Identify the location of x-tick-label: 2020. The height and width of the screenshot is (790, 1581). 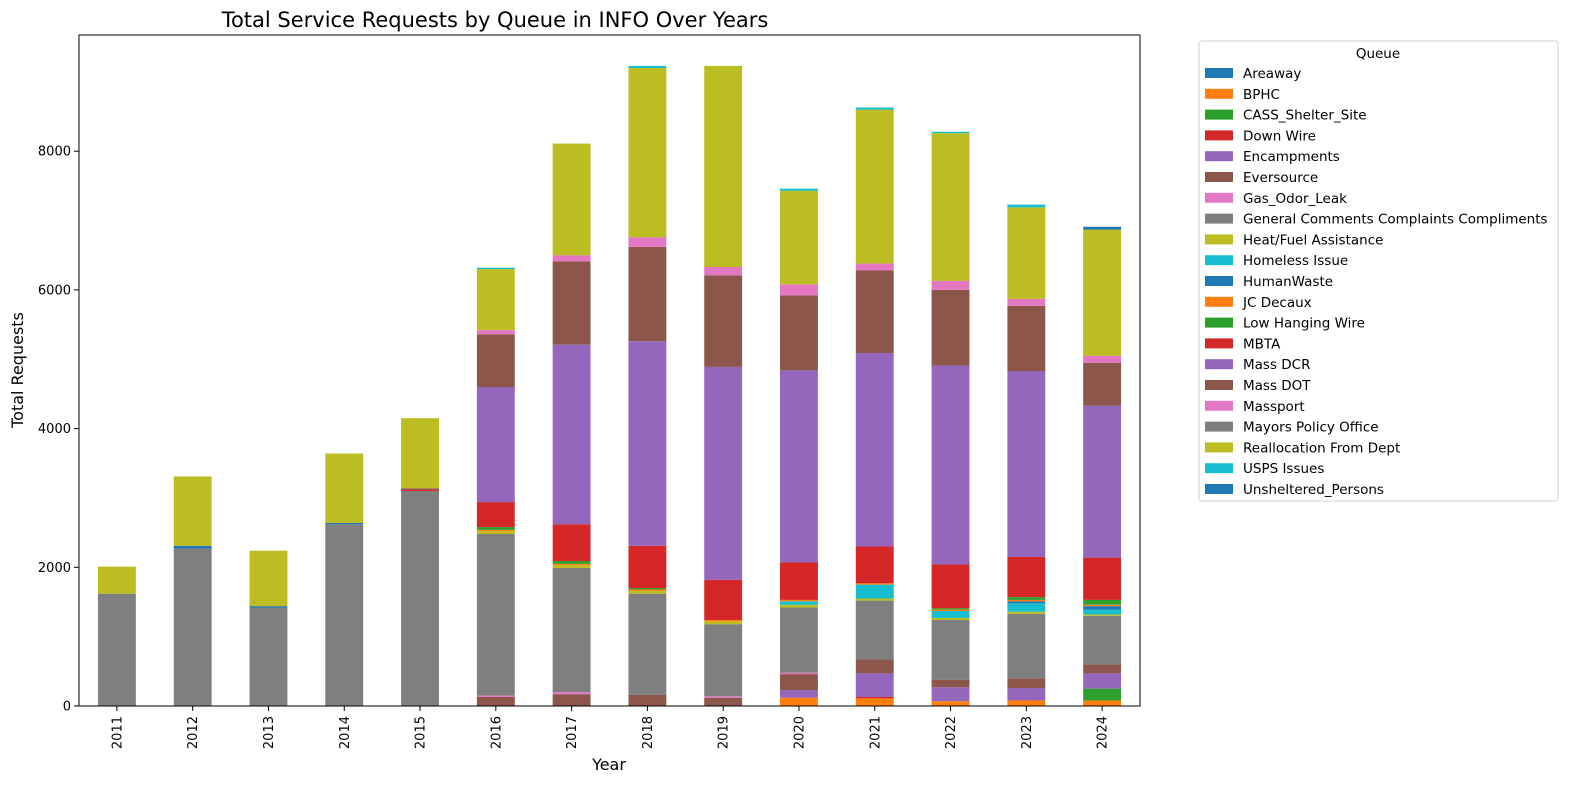
(799, 732).